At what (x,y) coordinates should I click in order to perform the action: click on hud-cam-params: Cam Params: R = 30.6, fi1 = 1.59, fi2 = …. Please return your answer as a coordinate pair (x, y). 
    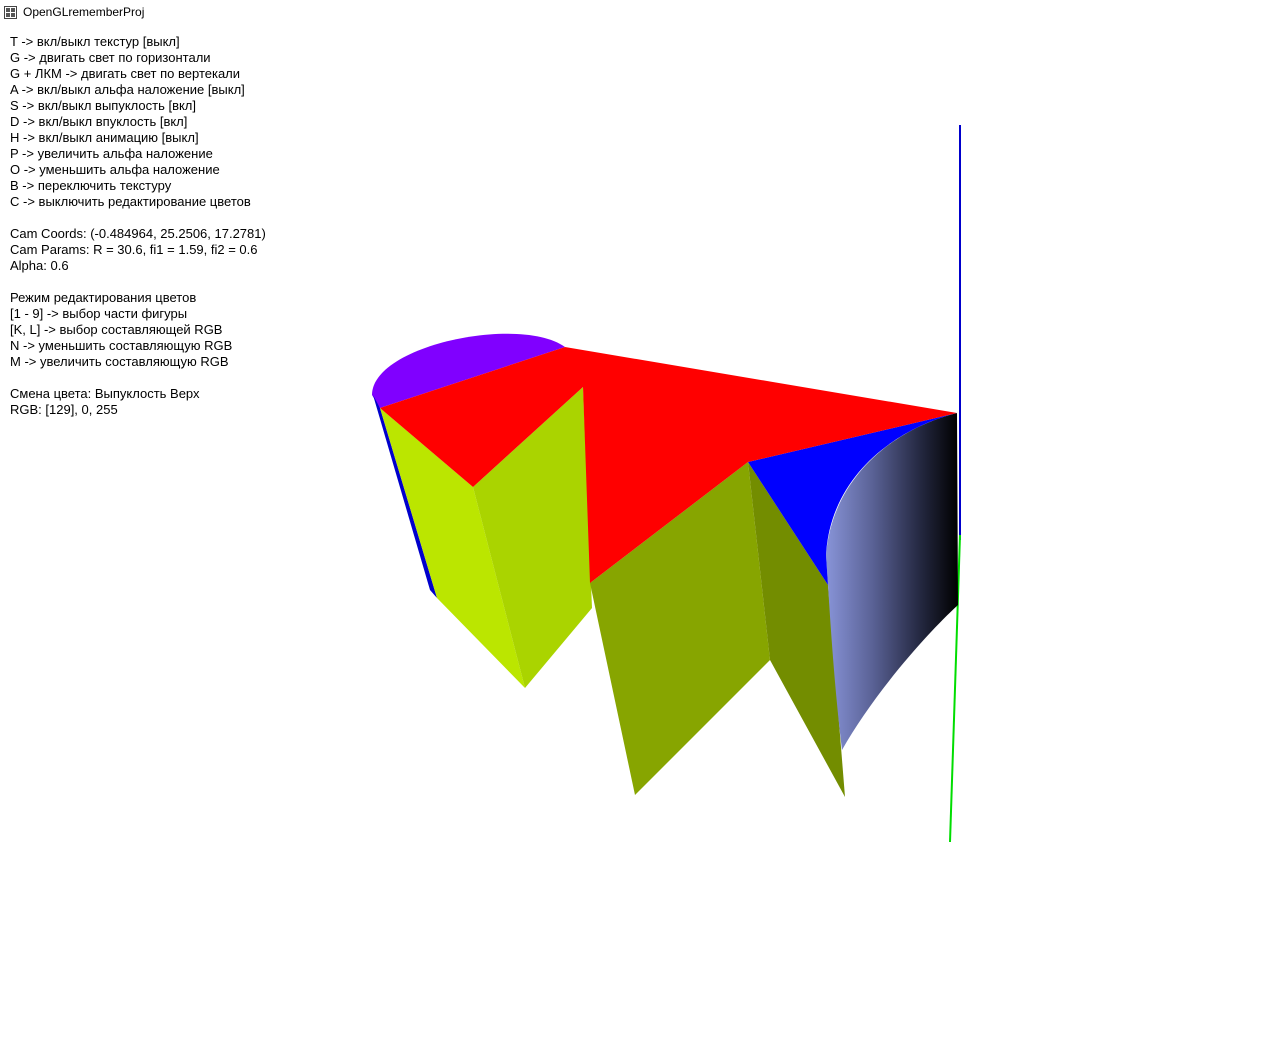
    Looking at the image, I should click on (134, 249).